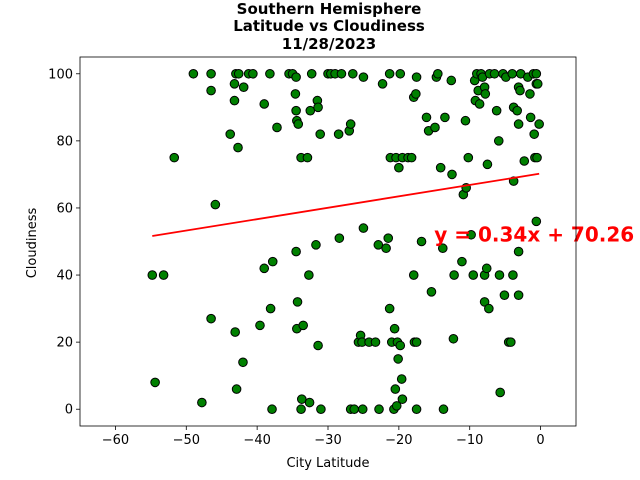 This screenshot has height=480, width=640. Describe the element at coordinates (32, 243) in the screenshot. I see `y-axis-label: Cloudiness` at that location.